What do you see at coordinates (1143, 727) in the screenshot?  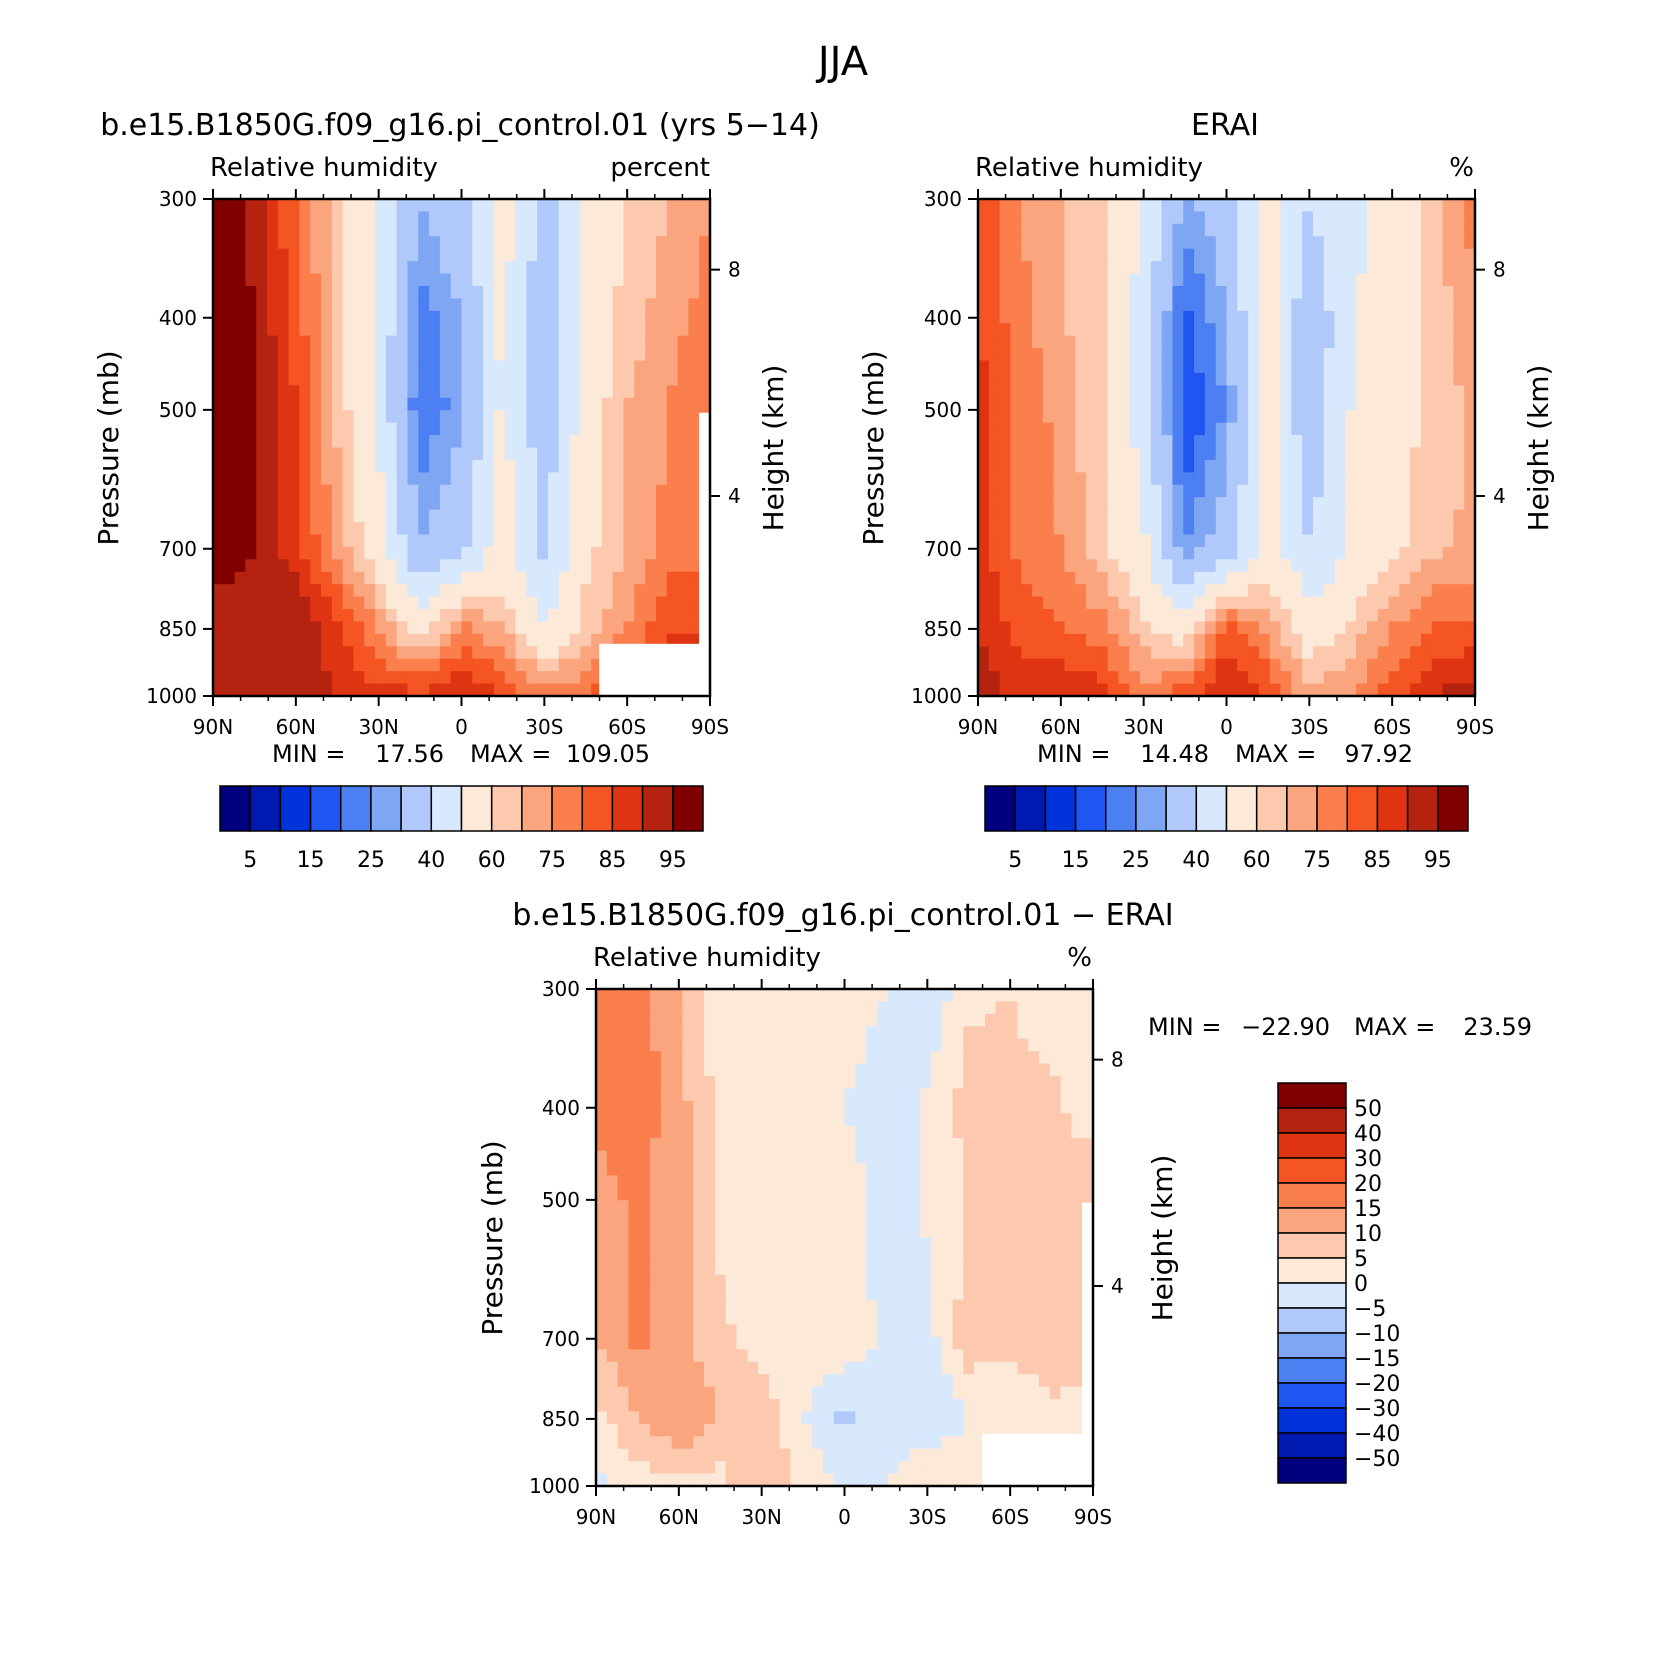 I see `x-tick-label: 30N` at bounding box center [1143, 727].